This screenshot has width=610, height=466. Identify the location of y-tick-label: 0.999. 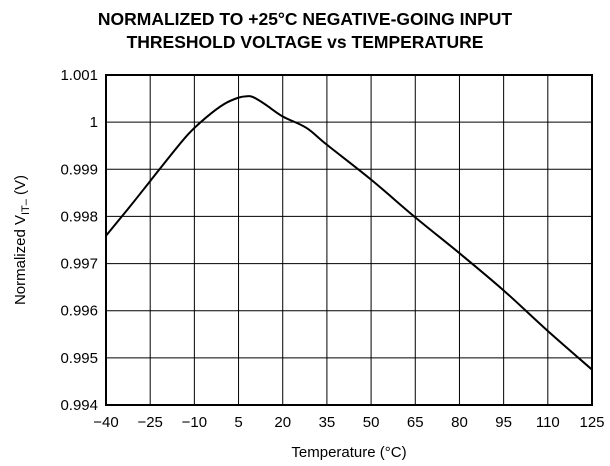
(79, 169).